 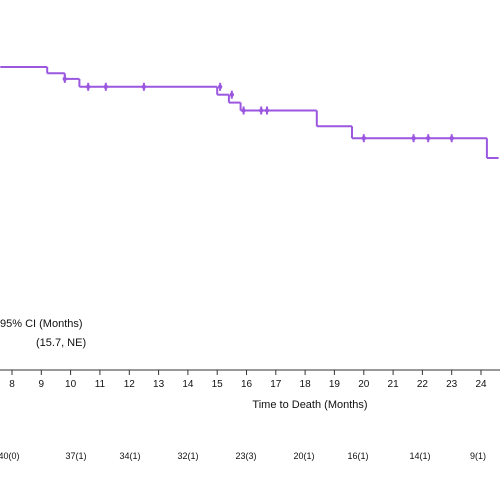 What do you see at coordinates (61, 343) in the screenshot?
I see `ci-value: (15.7, NE)` at bounding box center [61, 343].